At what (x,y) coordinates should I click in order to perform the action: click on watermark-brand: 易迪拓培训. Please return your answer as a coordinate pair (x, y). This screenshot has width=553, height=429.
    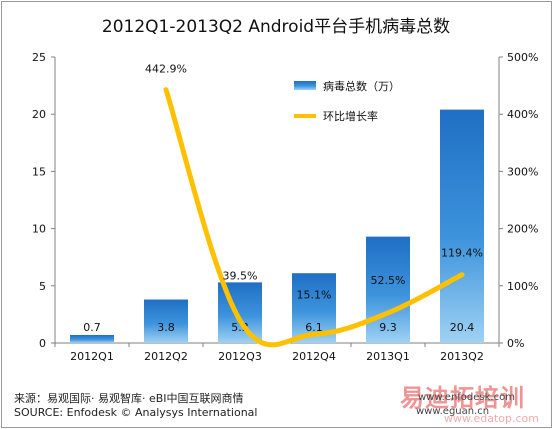
    Looking at the image, I should click on (462, 398).